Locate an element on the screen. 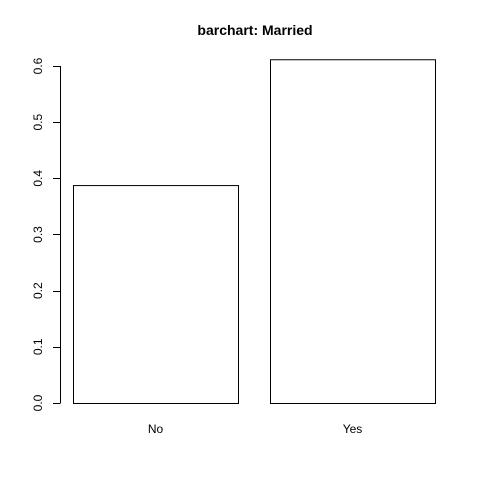  x-axis-labels: No Yes is located at coordinates (255, 429).